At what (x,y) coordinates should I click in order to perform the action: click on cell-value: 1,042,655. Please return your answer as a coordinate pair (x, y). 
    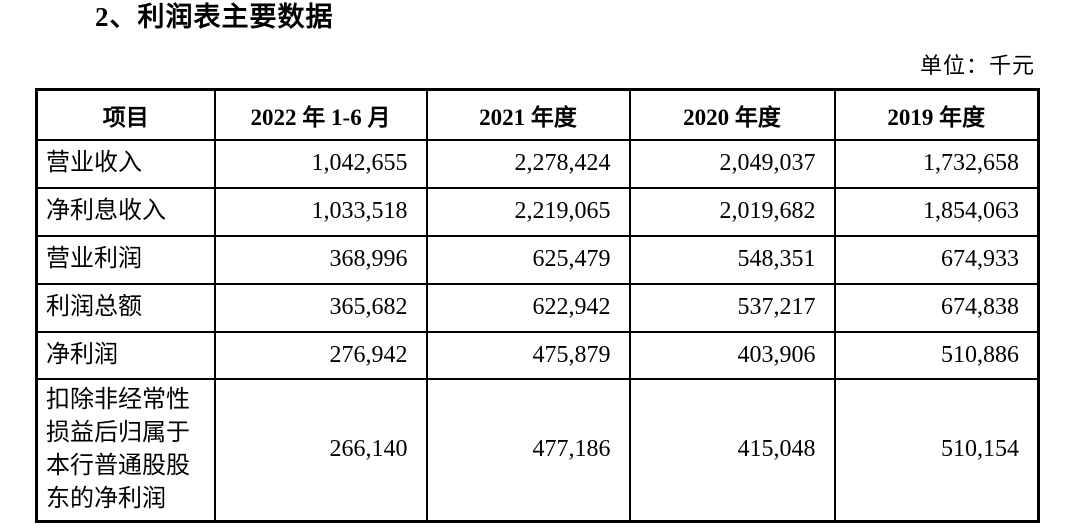
    Looking at the image, I should click on (320, 163).